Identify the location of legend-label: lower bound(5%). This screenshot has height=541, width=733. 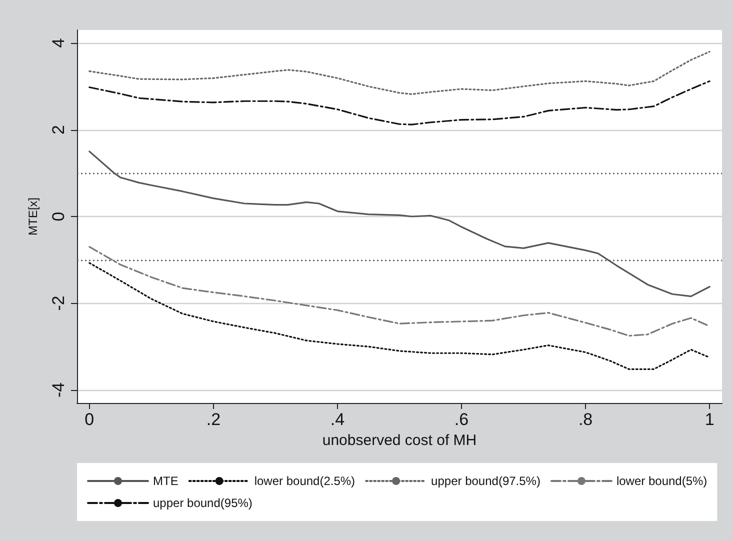
(662, 481).